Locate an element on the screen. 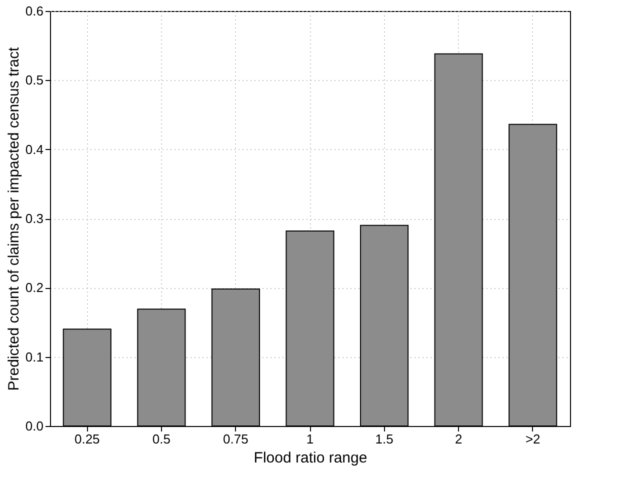  y-tick-label: 0.5 is located at coordinates (34, 80).